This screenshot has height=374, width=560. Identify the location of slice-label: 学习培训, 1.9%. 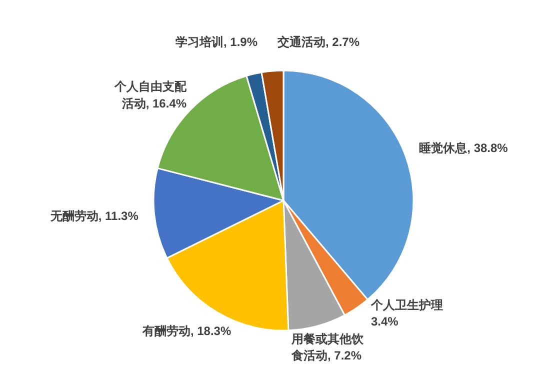
(216, 41).